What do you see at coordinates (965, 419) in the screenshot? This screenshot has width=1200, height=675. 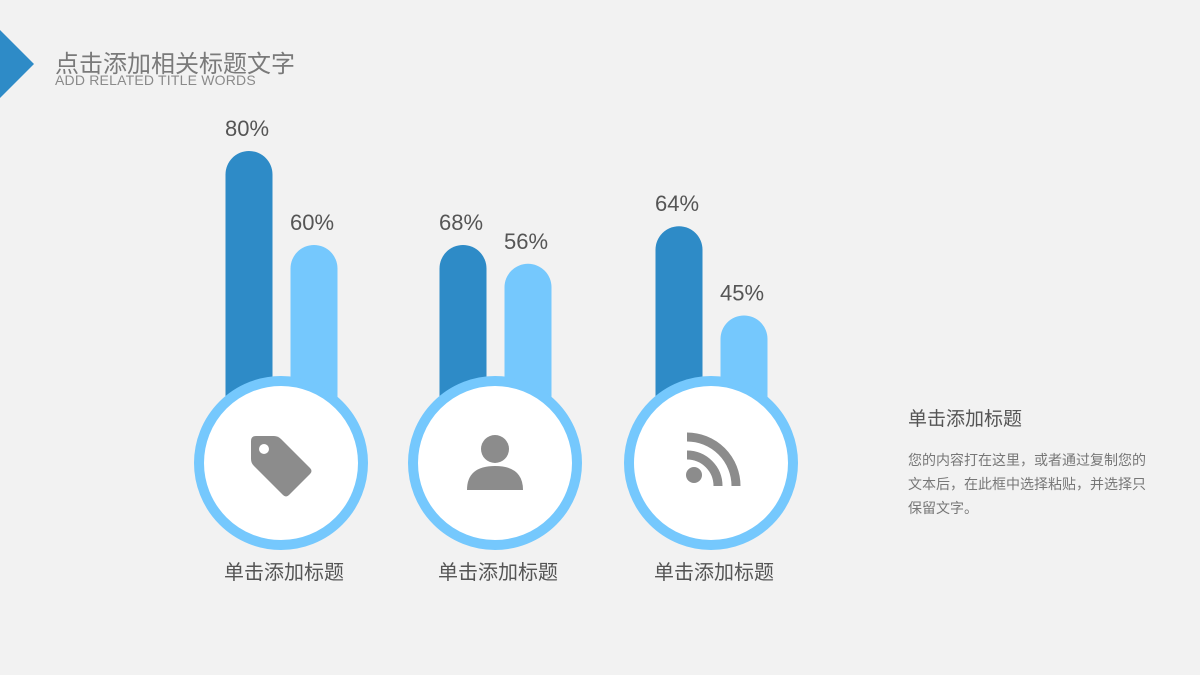 I see `side-title: 单击添加标题` at bounding box center [965, 419].